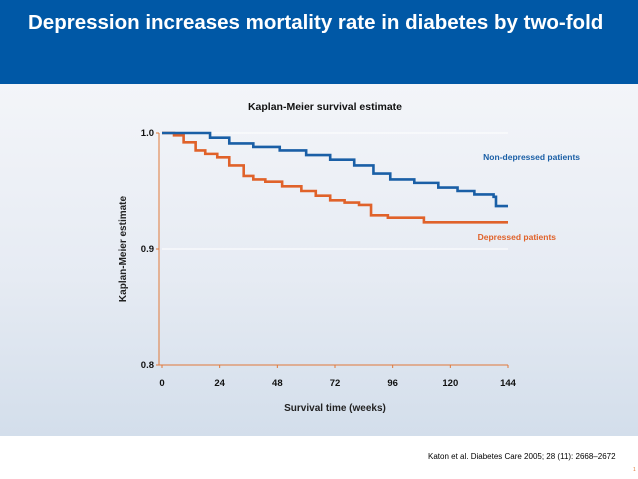  What do you see at coordinates (319, 457) in the screenshot?
I see `footer` at bounding box center [319, 457].